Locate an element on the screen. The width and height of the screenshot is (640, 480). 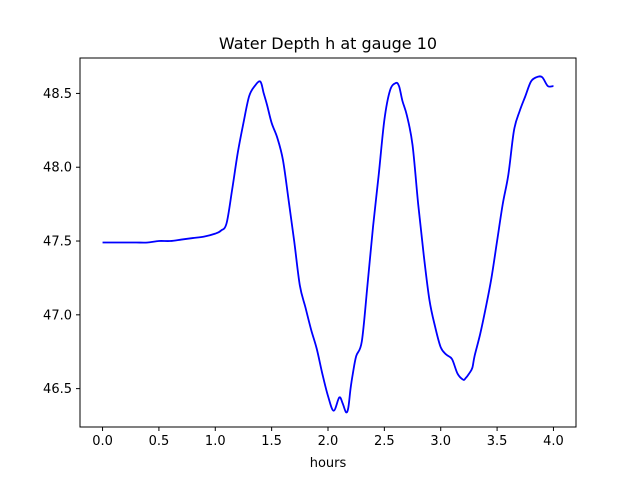
x-tick-label: 3.5 is located at coordinates (497, 441).